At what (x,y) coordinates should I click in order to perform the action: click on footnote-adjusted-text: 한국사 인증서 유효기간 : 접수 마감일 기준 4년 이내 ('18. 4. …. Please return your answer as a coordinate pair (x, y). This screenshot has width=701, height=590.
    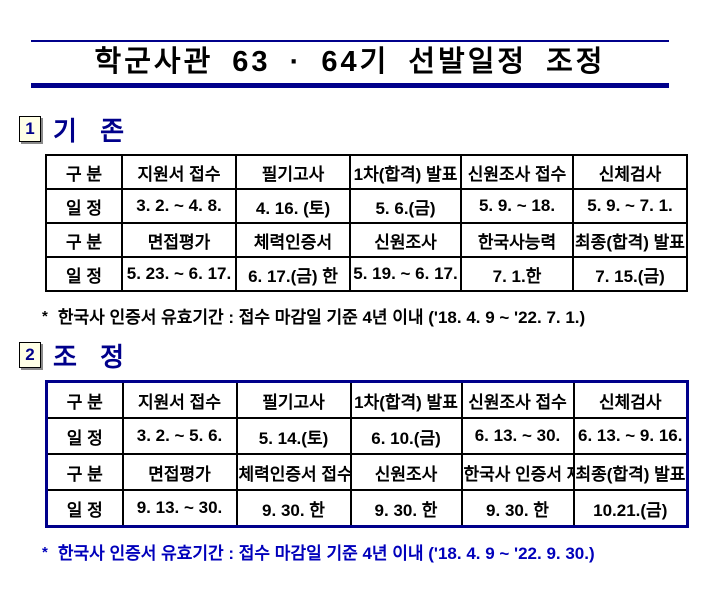
    Looking at the image, I should click on (326, 553).